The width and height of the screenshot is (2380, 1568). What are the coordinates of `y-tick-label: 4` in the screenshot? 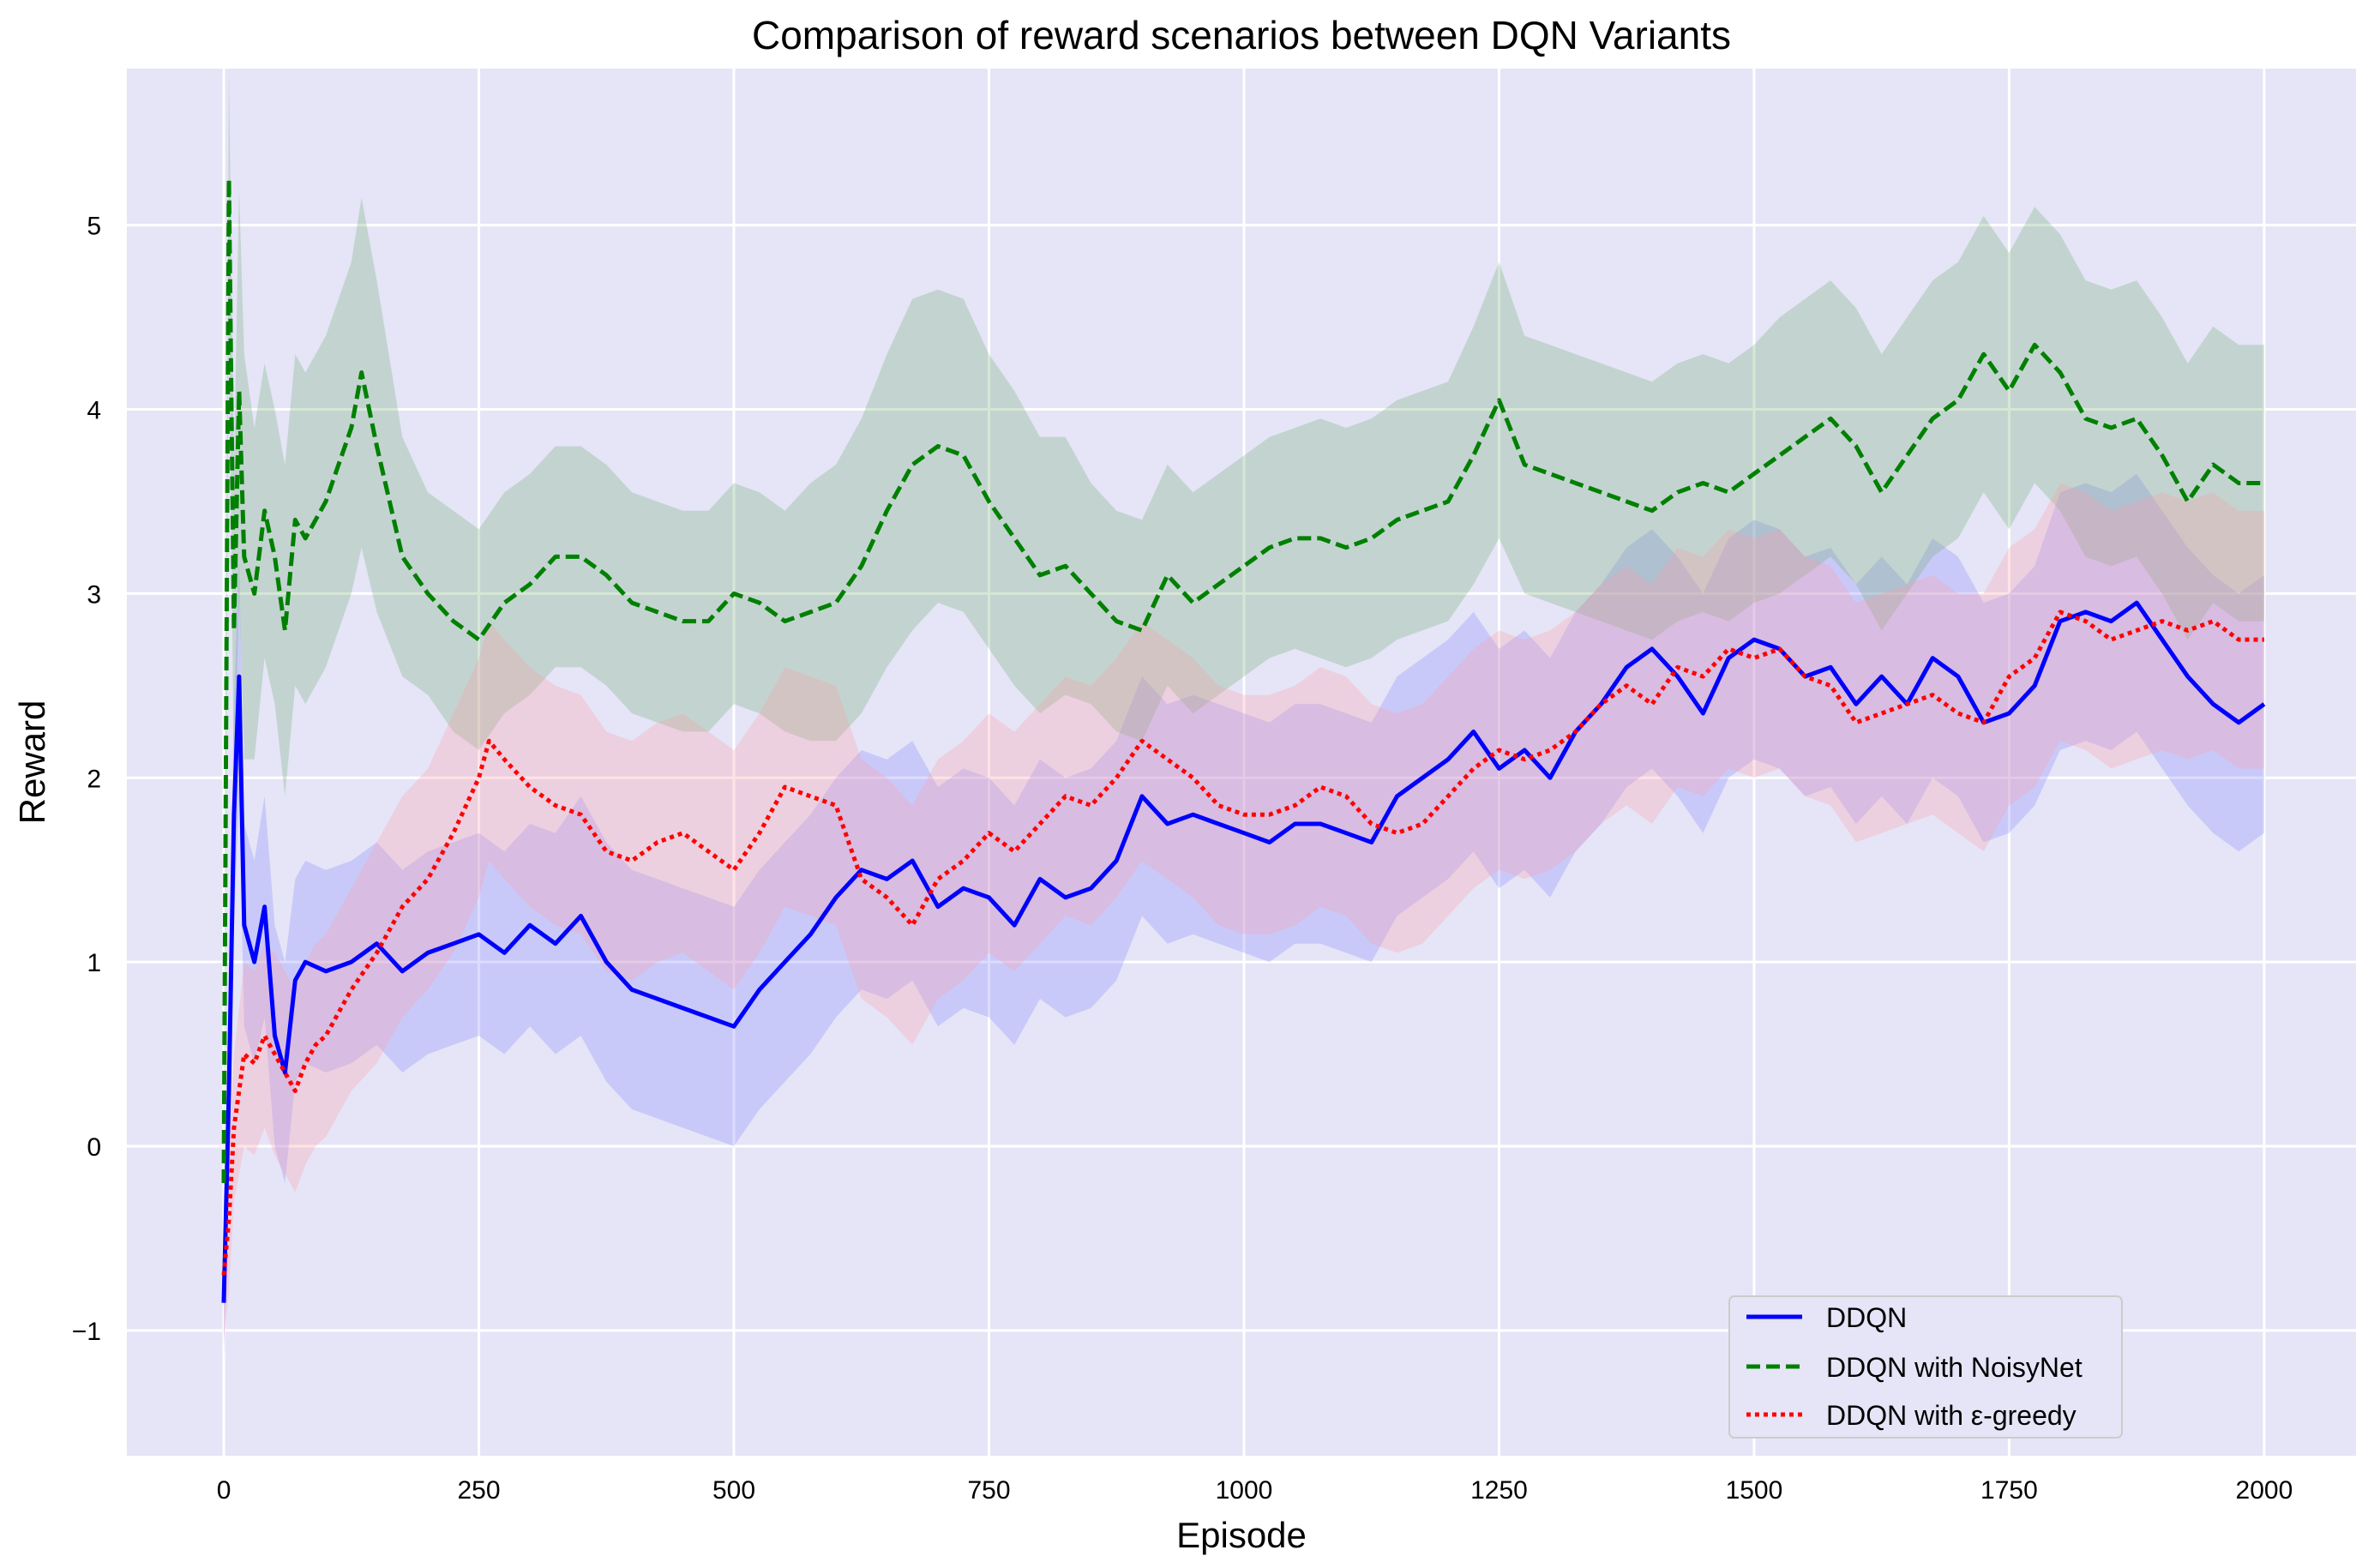 It's located at (94, 411).